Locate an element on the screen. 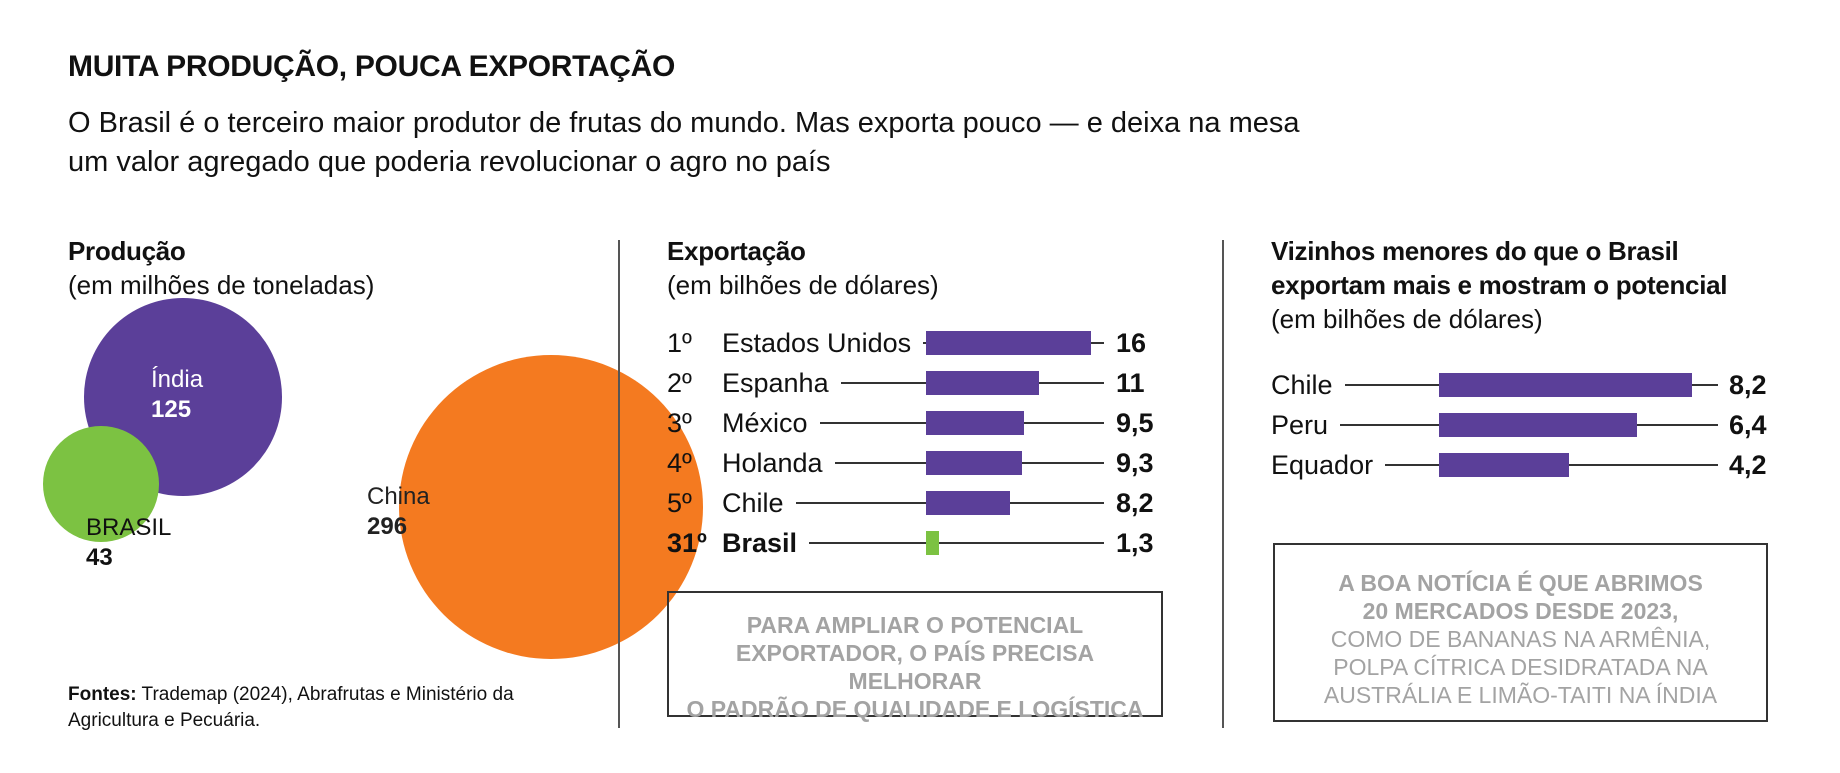  exports-row: 3º México 9,5 is located at coordinates (600, 423).